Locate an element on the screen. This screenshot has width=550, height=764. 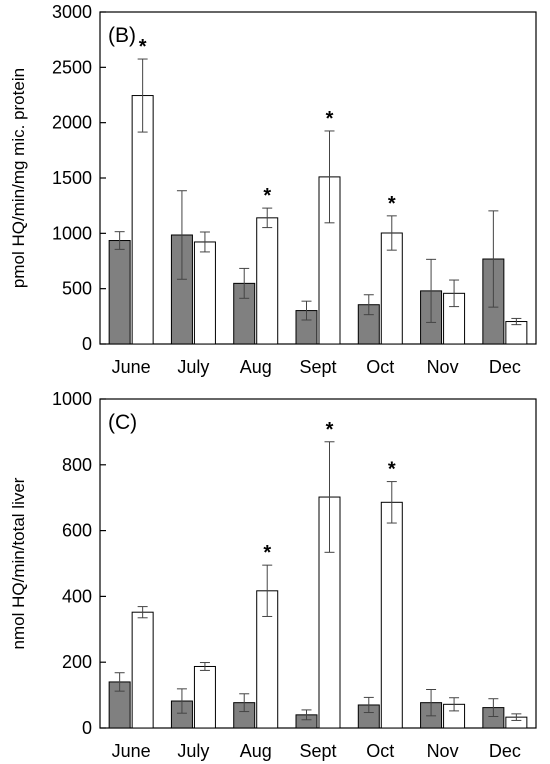
y-tick-label: 3000 is located at coordinates (72, 12).